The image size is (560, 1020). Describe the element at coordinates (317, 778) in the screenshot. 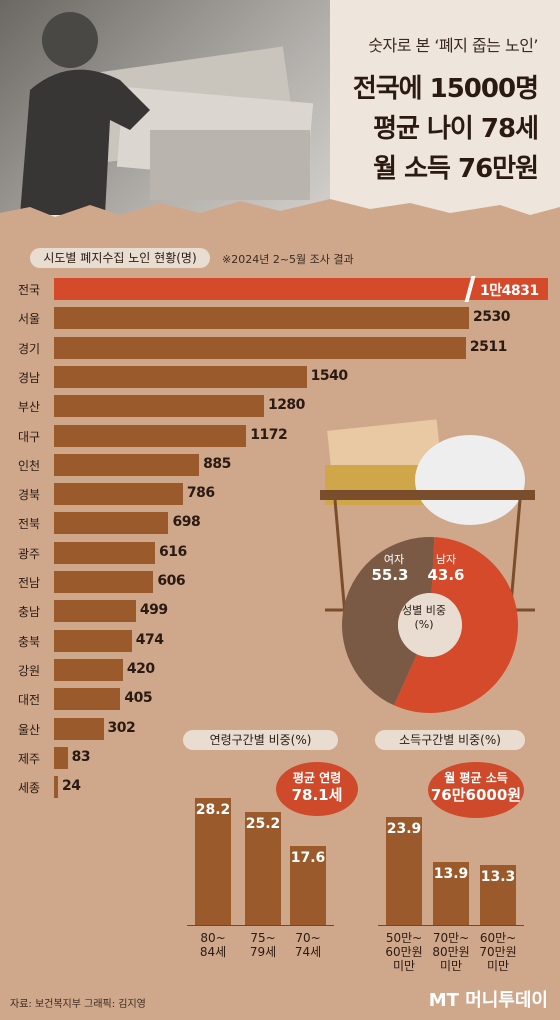

I see `age-bubble-label: 평균 연령` at that location.